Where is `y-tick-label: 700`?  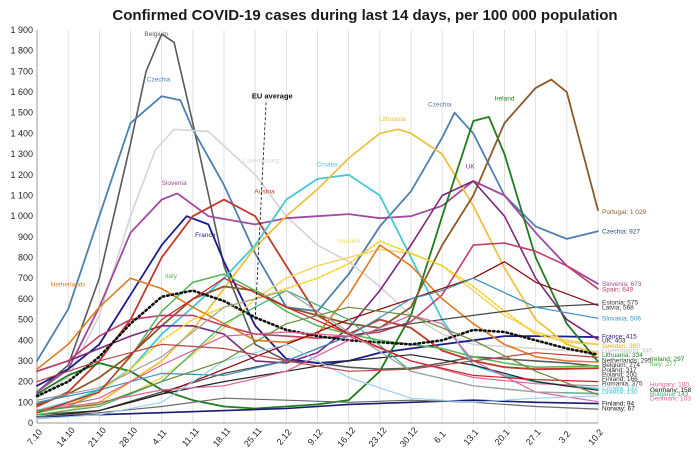
y-tick-label: 700 is located at coordinates (25, 278).